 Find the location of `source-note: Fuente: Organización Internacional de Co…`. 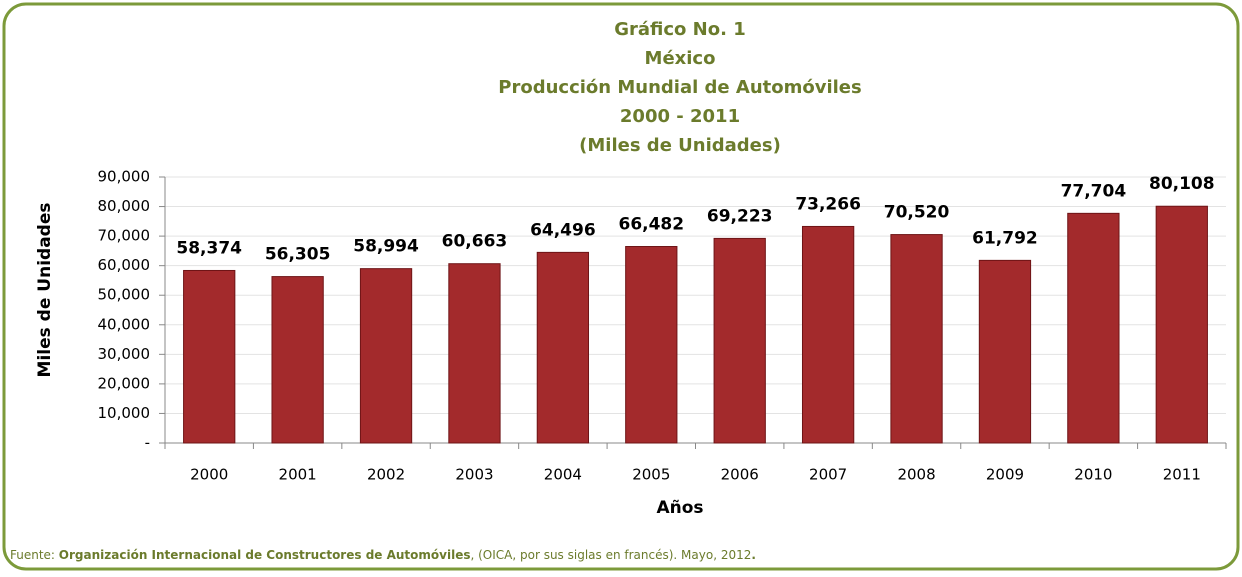

source-note: Fuente: Organización Internacional de Co… is located at coordinates (383, 555).